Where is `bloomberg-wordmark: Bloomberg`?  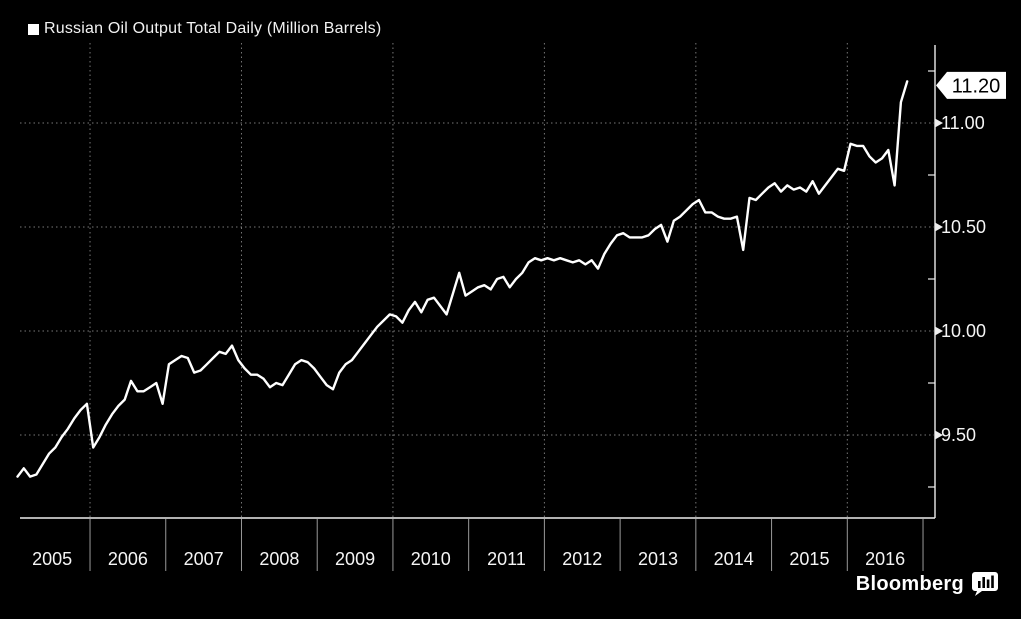
bloomberg-wordmark: Bloomberg is located at coordinates (909, 583).